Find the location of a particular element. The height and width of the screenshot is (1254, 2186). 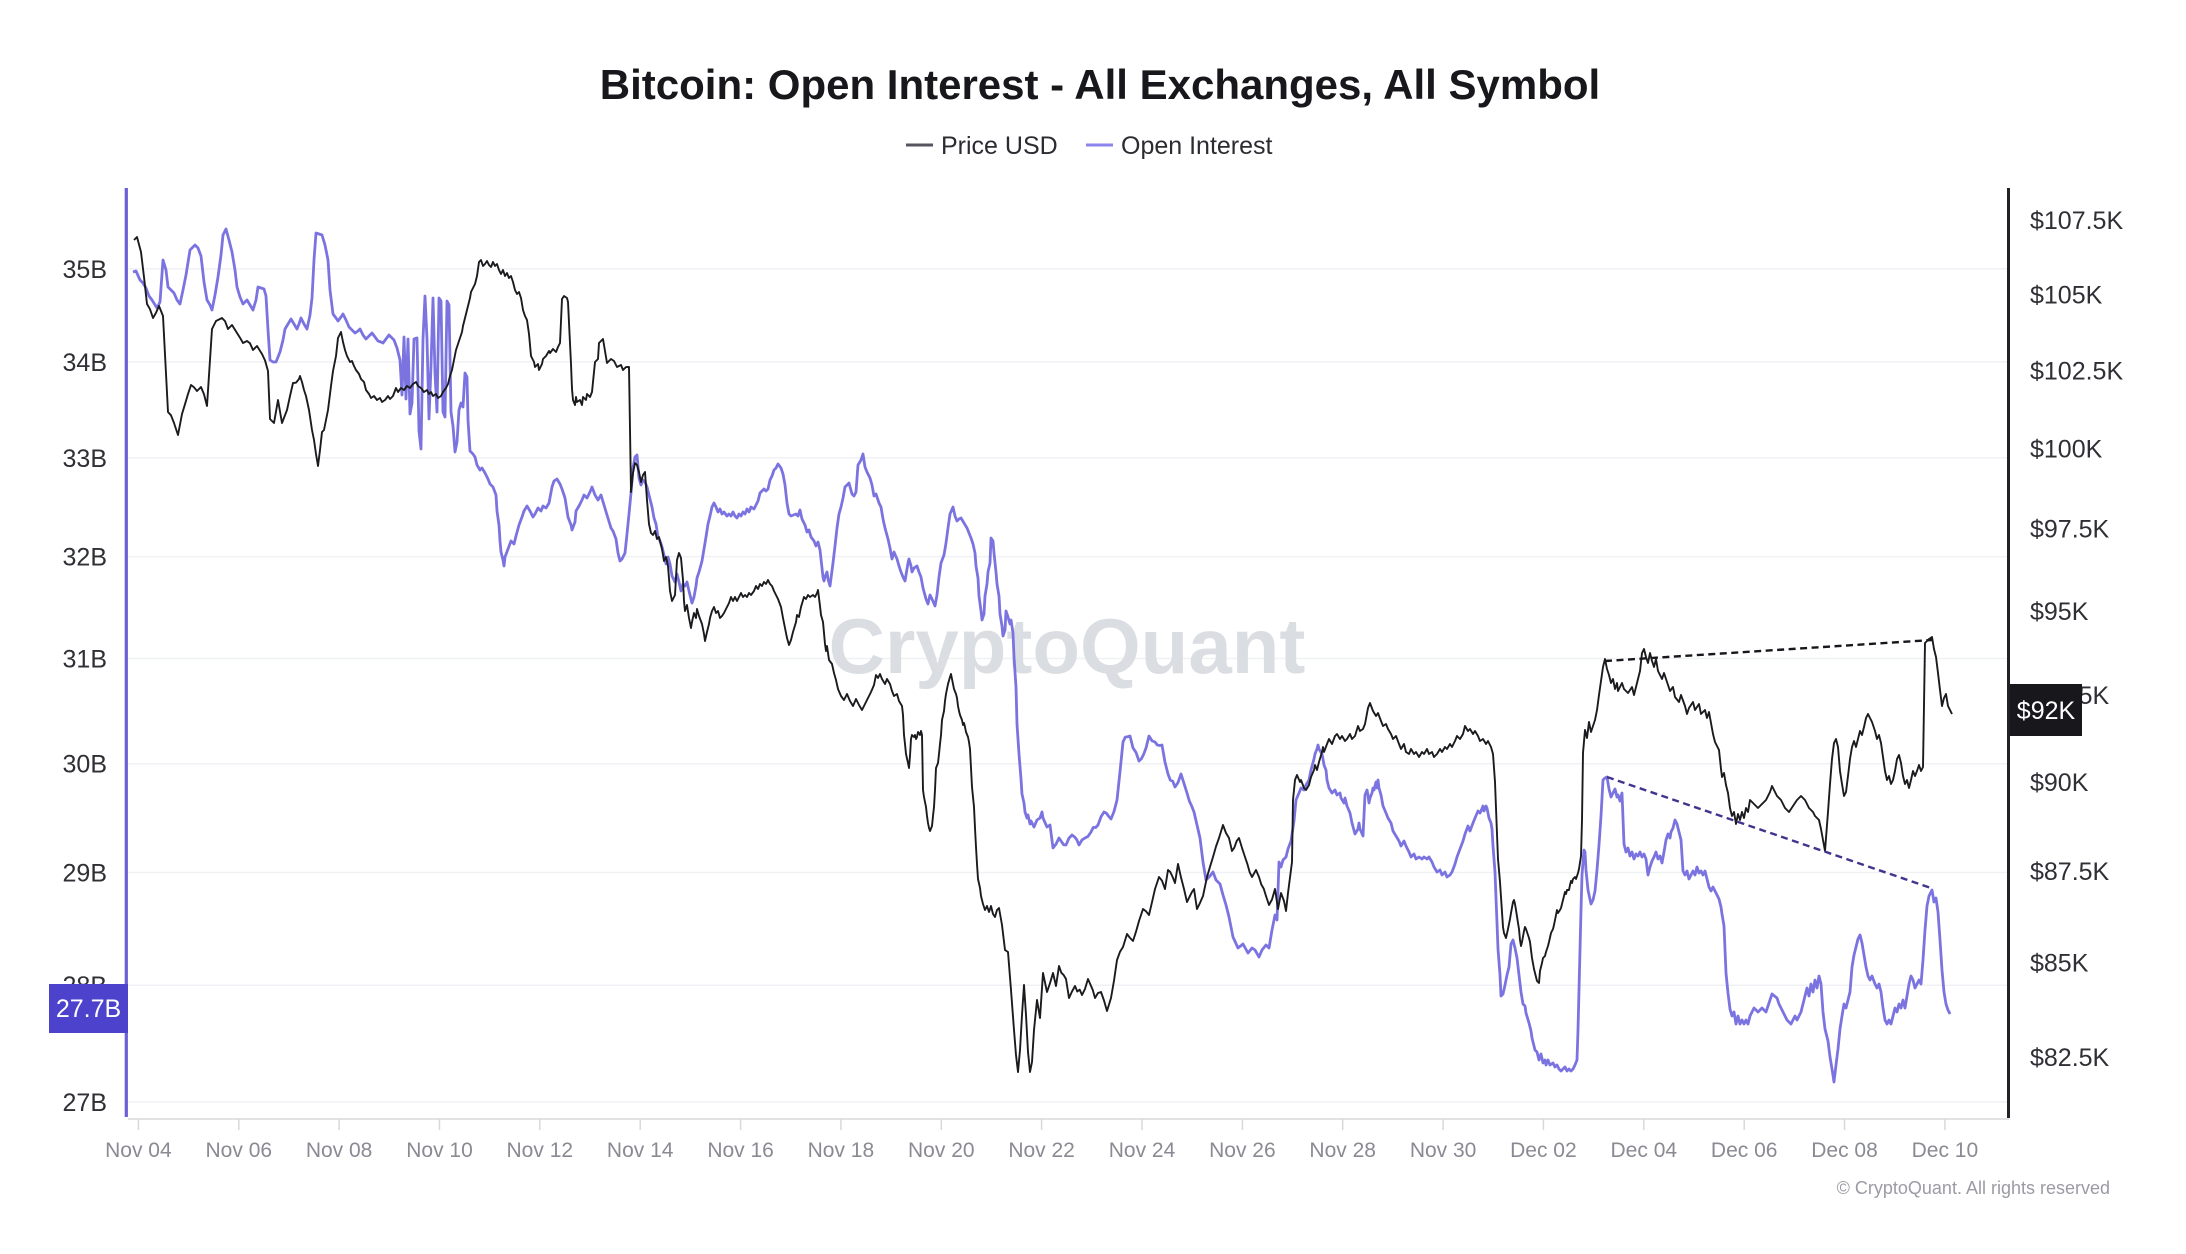

svg-text: $95K is located at coordinates (2059, 612).